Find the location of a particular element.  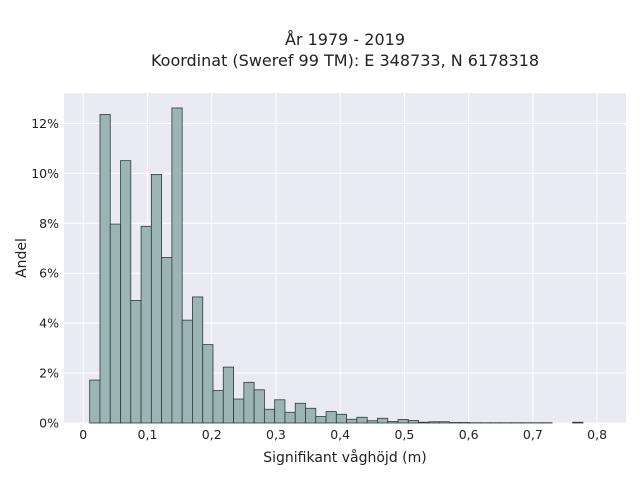

y-tick-label: 6% is located at coordinates (49, 273).